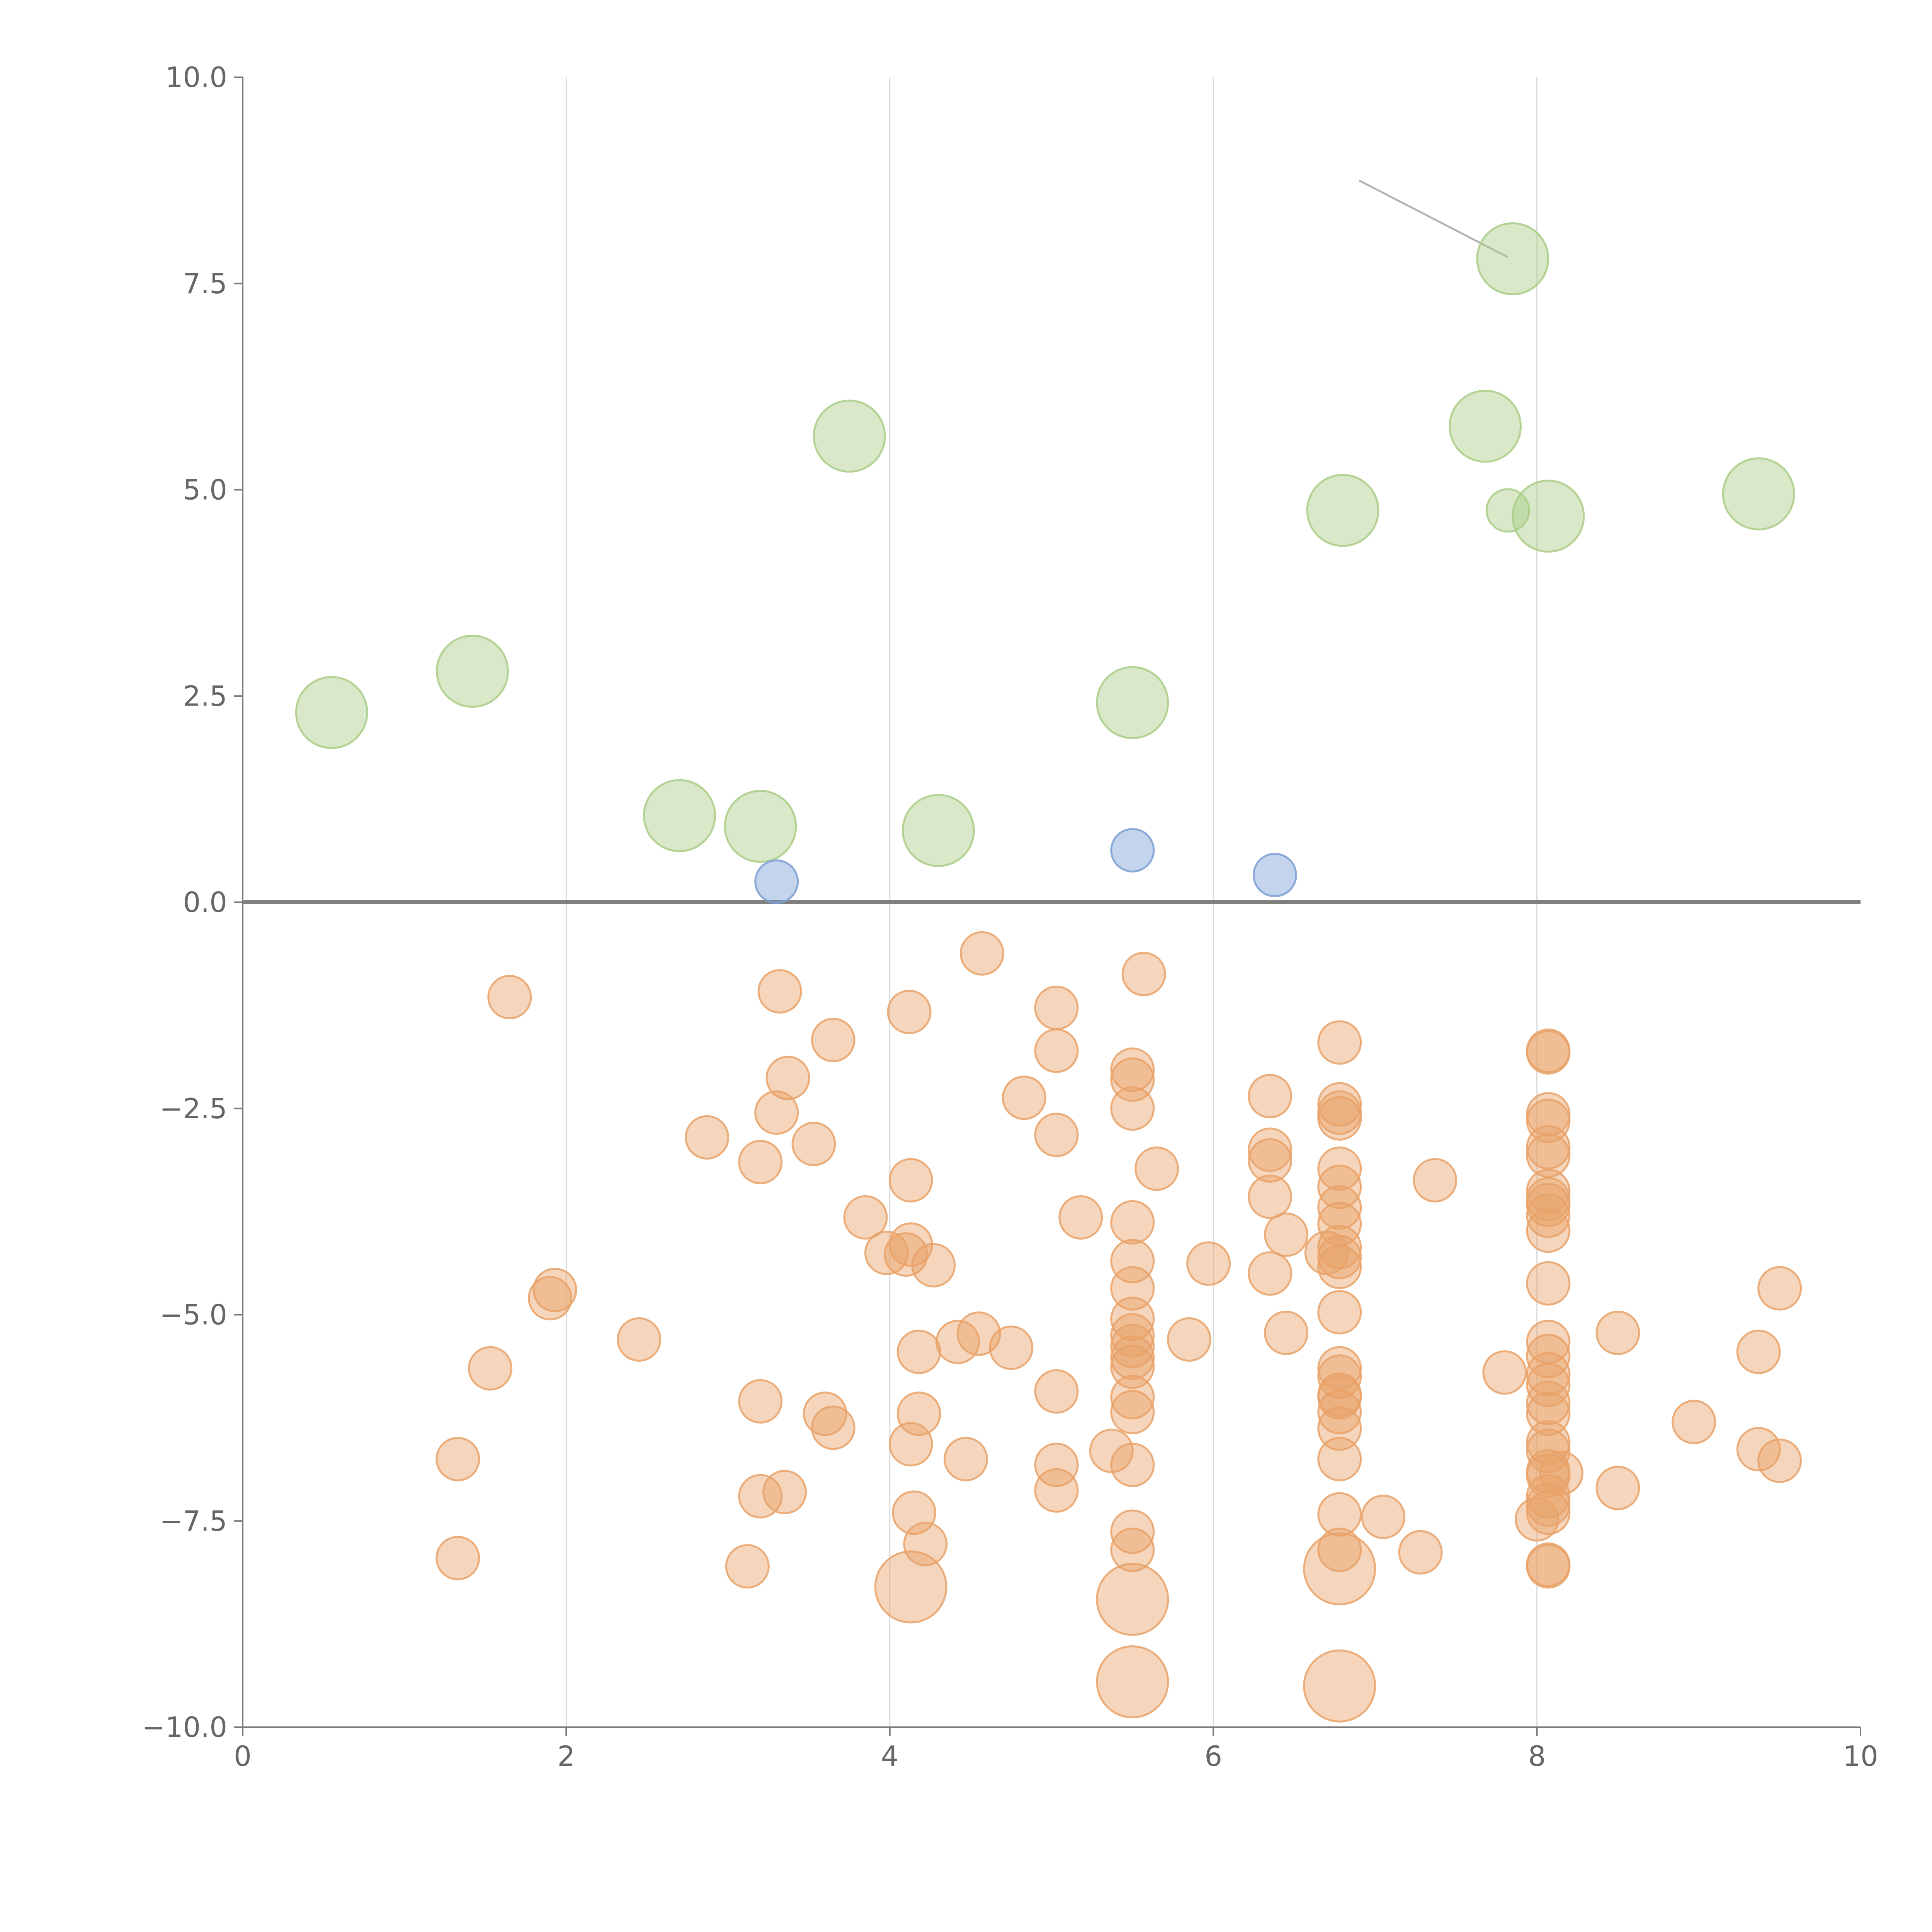 The width and height of the screenshot is (1932, 1932). What do you see at coordinates (1213, 1756) in the screenshot?
I see `x-tick-label: 6` at bounding box center [1213, 1756].